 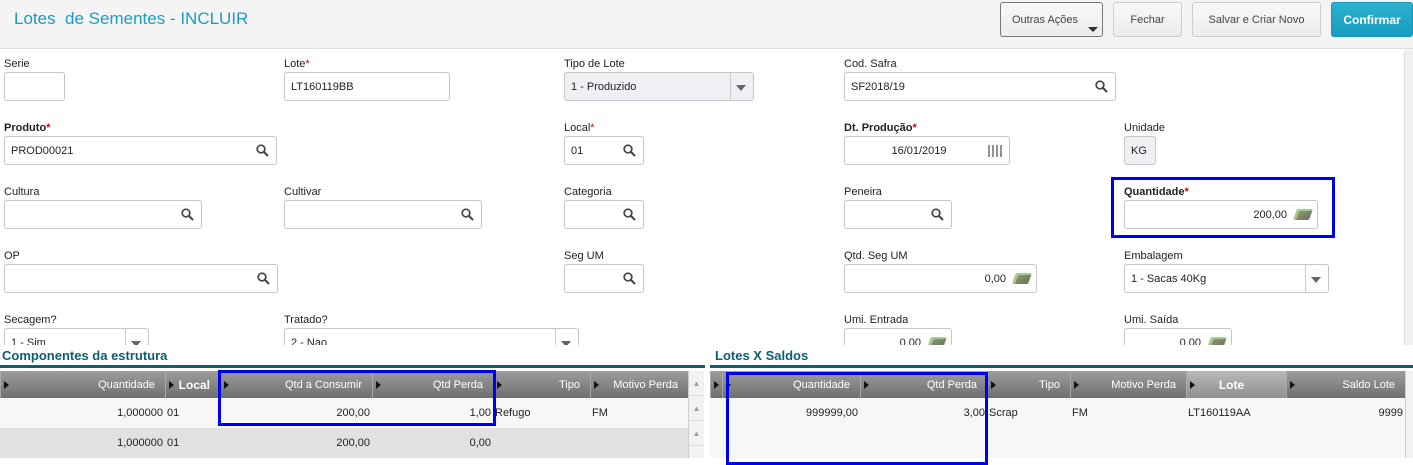 I want to click on dt-produc-a-o-input: 16/01/2019, so click(x=927, y=150).